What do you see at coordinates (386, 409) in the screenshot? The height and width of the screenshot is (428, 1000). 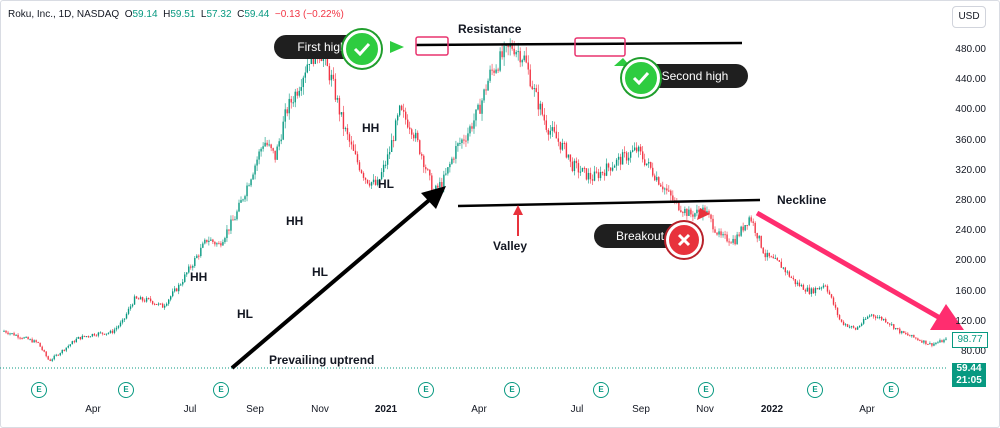 I see `x-tick-label: 2021` at bounding box center [386, 409].